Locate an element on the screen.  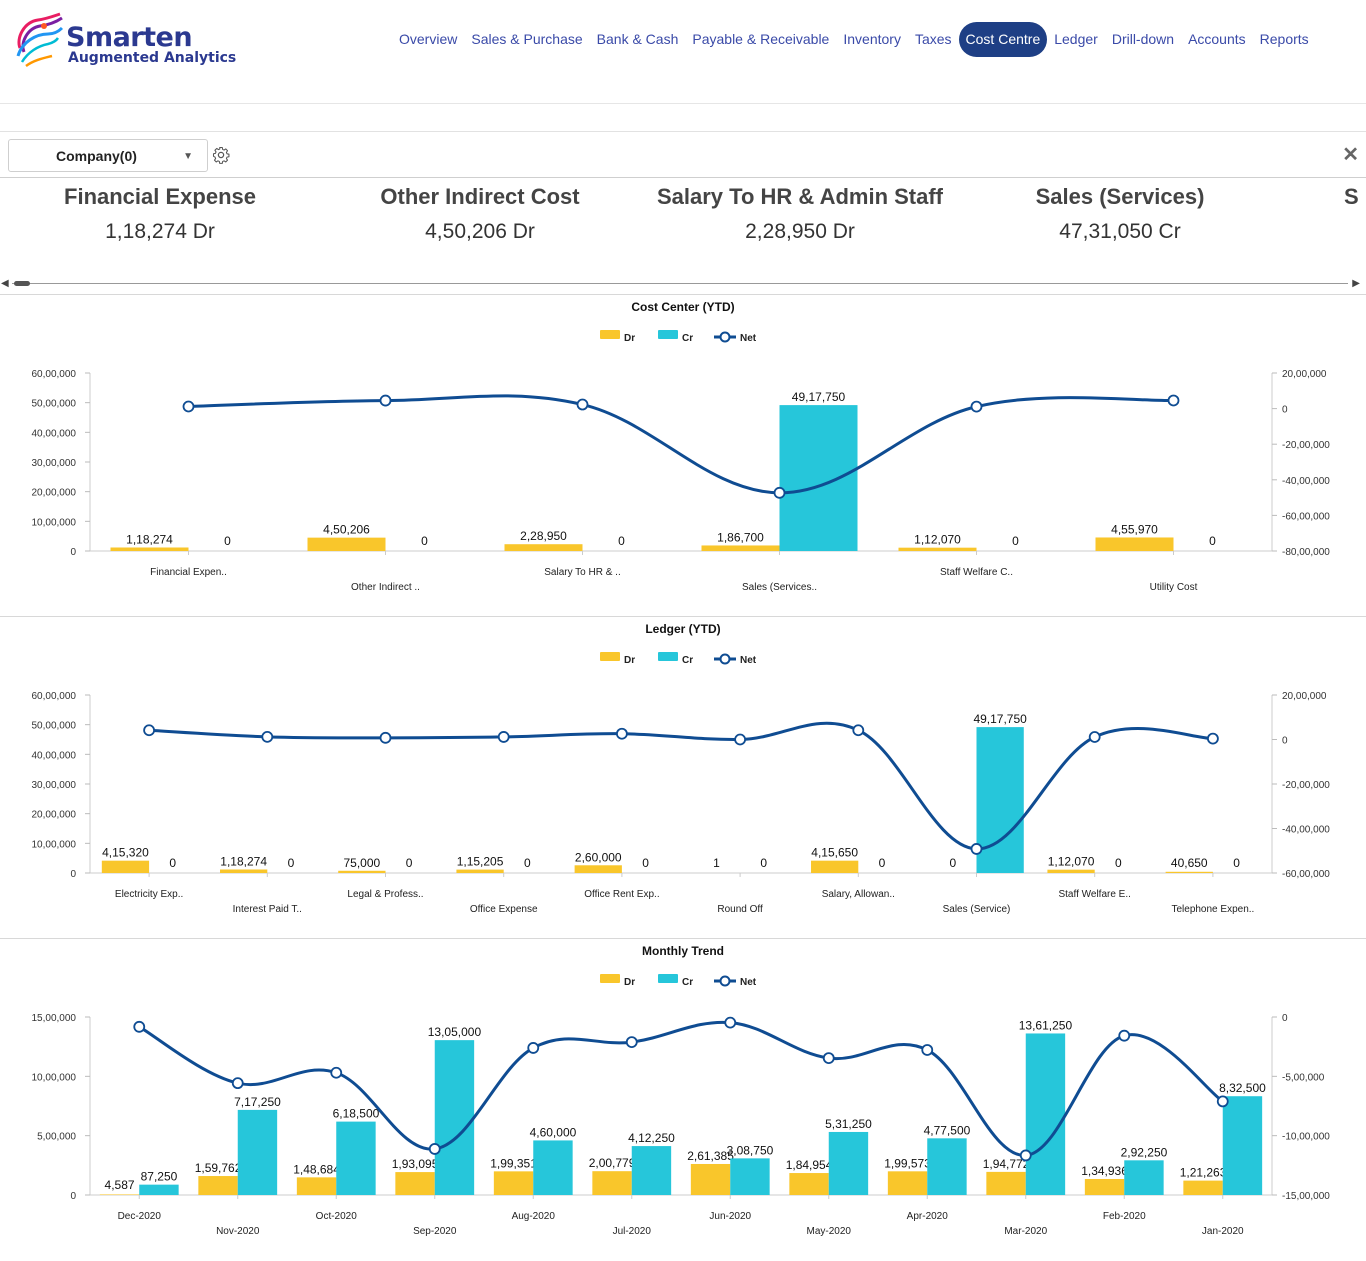
bar-cr-label: 8,32,500 is located at coordinates (1242, 1088).